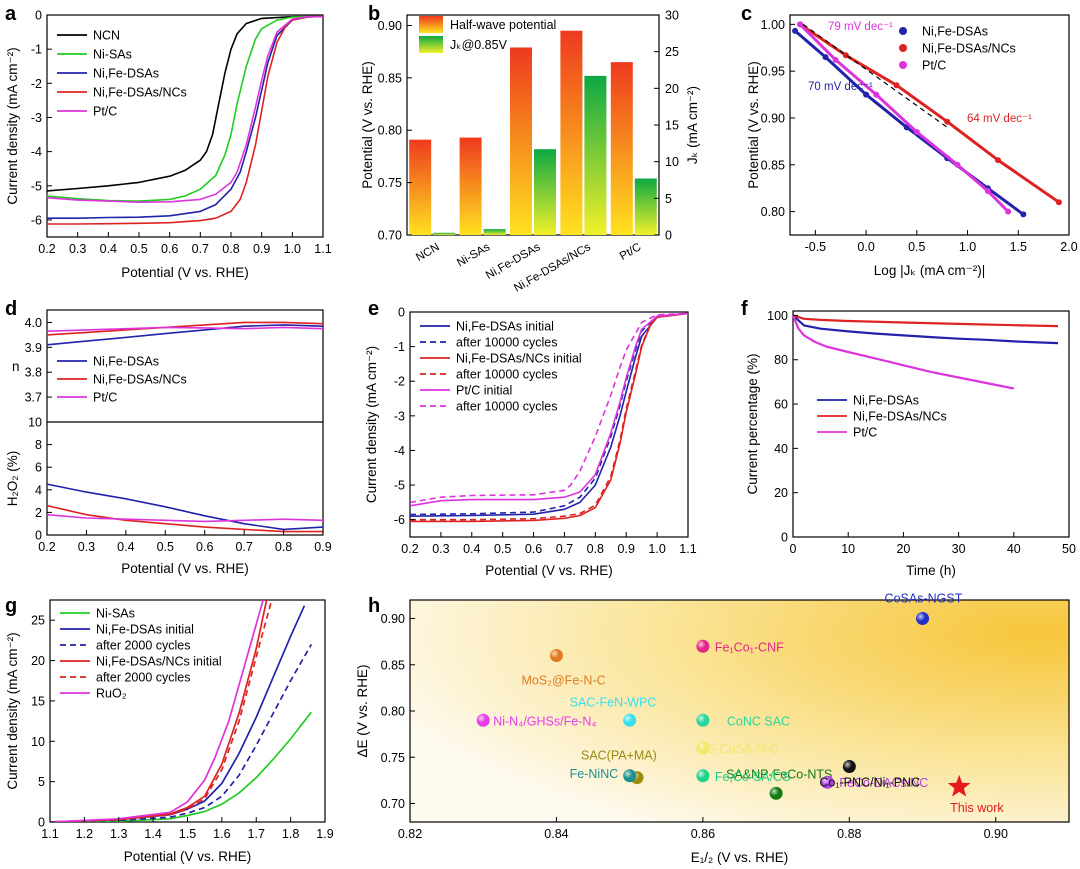  I want to click on panel-a-xtick-label: 0.2, so click(46, 249).